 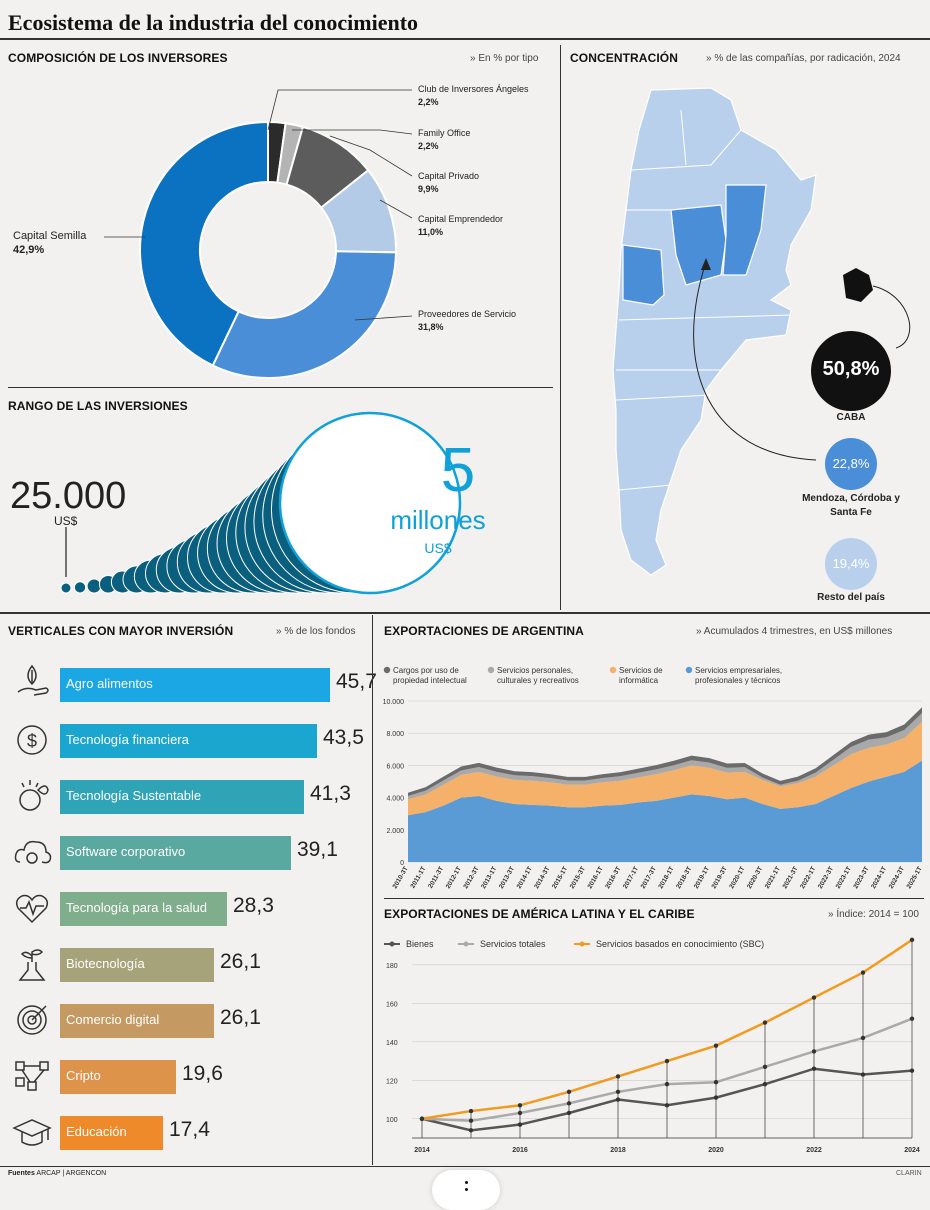 What do you see at coordinates (392, 1081) in the screenshot?
I see `y-tick-label: 120` at bounding box center [392, 1081].